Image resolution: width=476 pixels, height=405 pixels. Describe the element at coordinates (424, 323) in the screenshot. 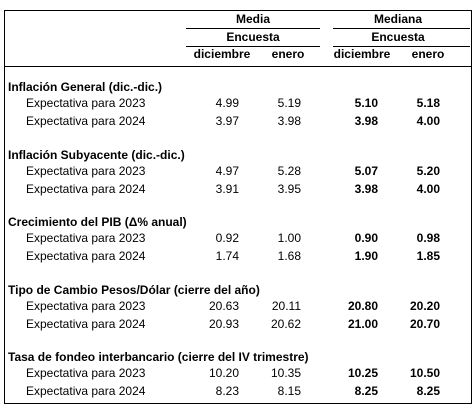

I see `cell-value: 20.70` at that location.